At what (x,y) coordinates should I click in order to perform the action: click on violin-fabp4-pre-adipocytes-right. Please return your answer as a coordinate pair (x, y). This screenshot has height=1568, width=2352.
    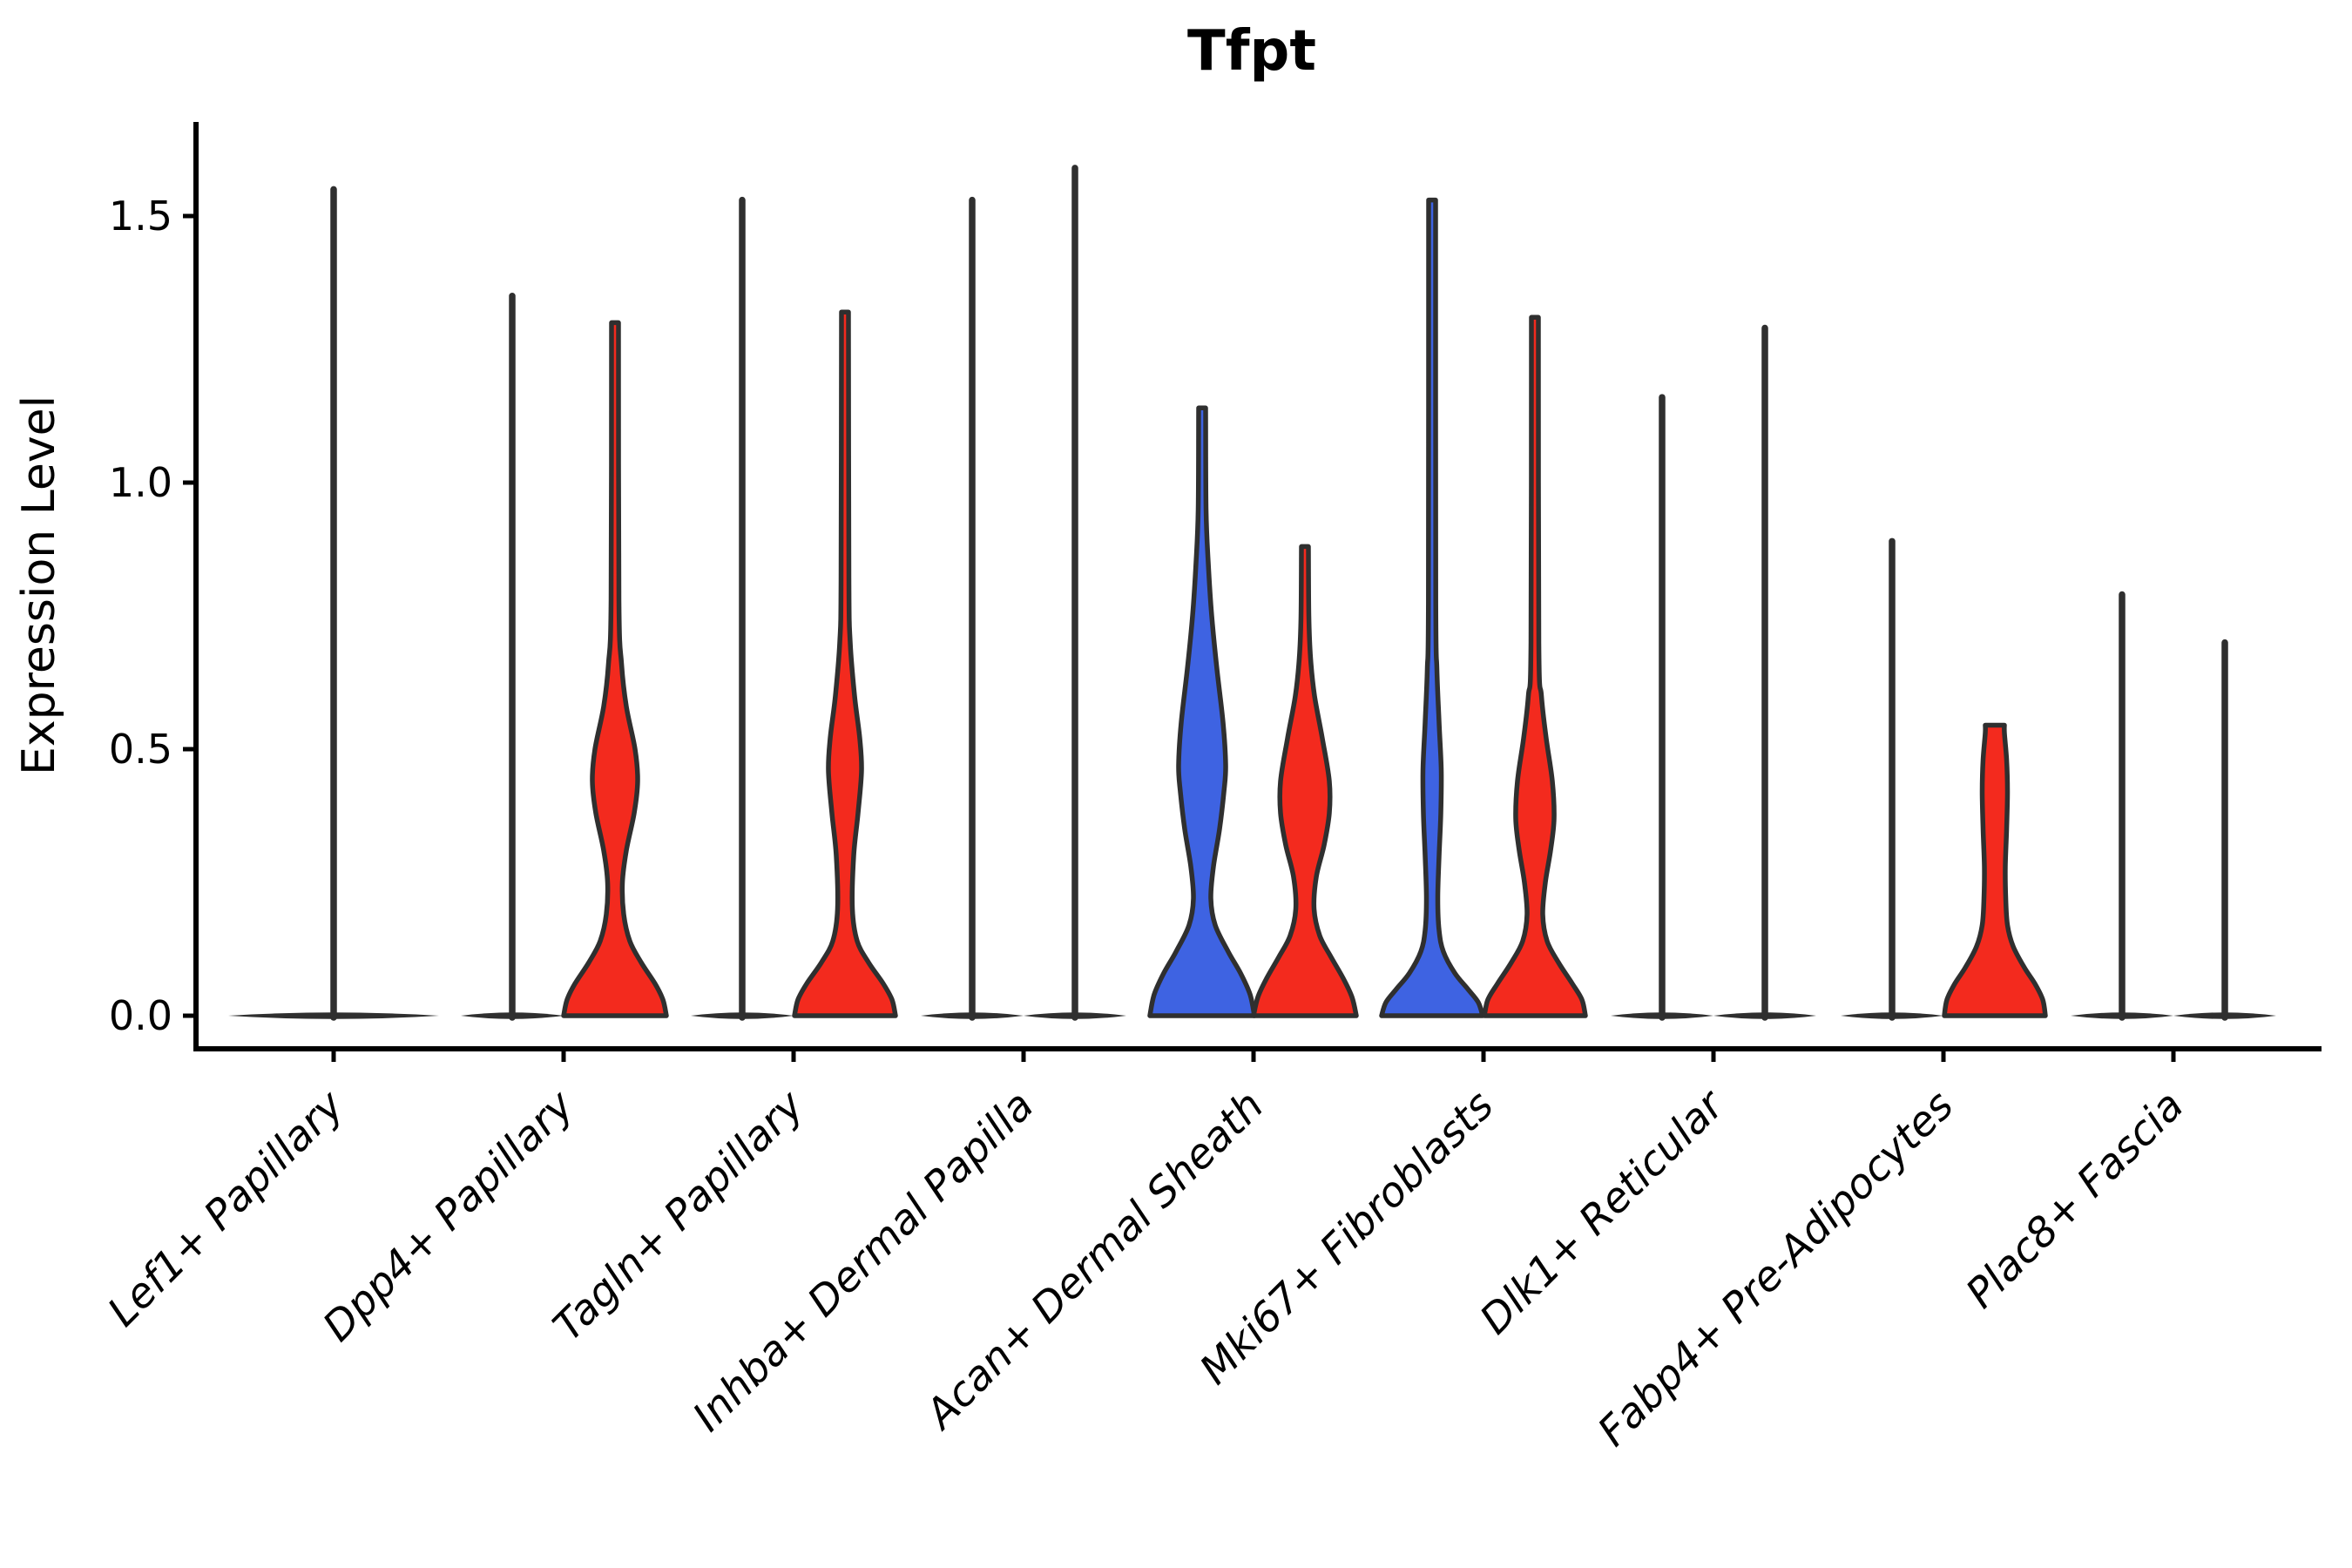
    Looking at the image, I should click on (1995, 870).